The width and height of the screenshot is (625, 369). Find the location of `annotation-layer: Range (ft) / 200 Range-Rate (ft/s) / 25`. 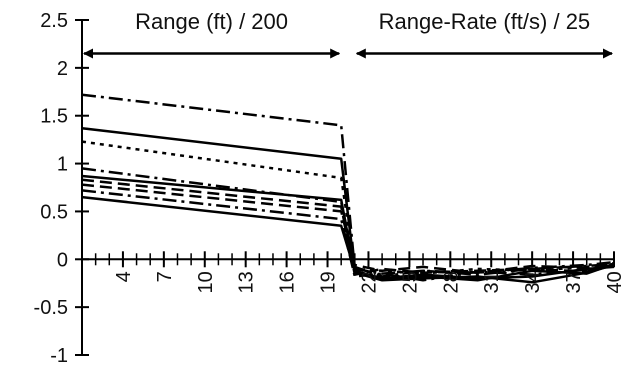

annotation-layer: Range (ft) / 200 Range-Rate (ft/s) / 25 is located at coordinates (348, 34).